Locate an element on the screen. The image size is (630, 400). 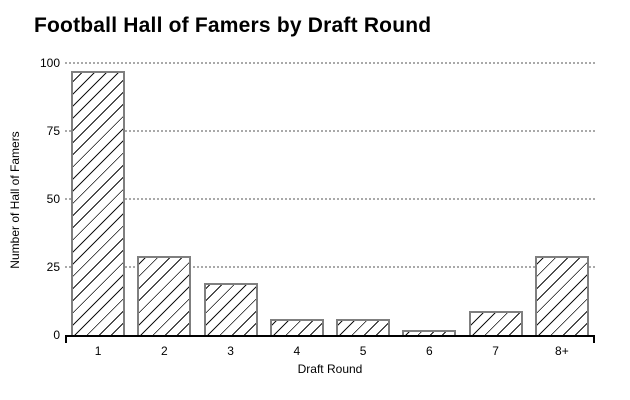
x-tick-label: 8+ is located at coordinates (562, 351).